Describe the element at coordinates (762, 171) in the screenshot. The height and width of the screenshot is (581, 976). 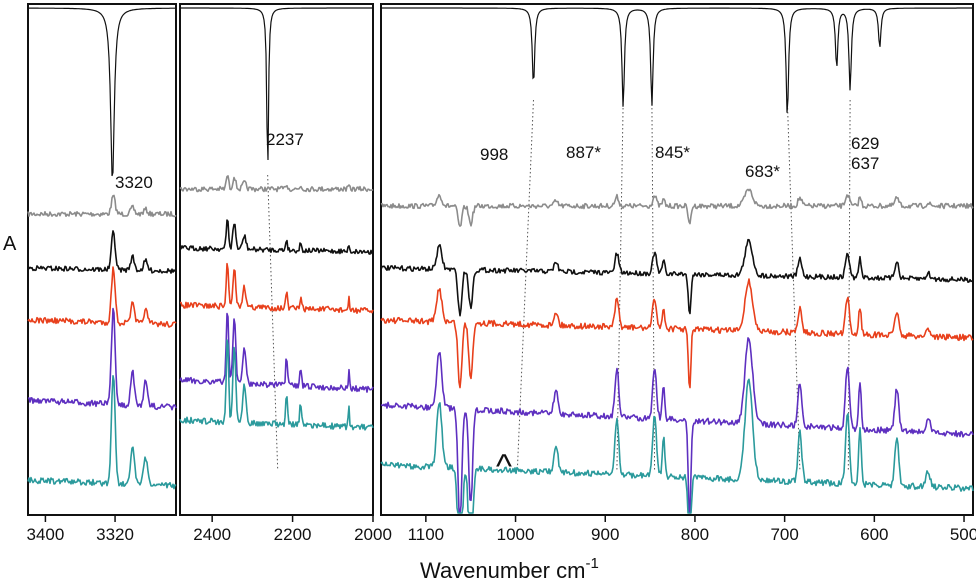
I see `peak-label-panel-3-3: 683*` at that location.